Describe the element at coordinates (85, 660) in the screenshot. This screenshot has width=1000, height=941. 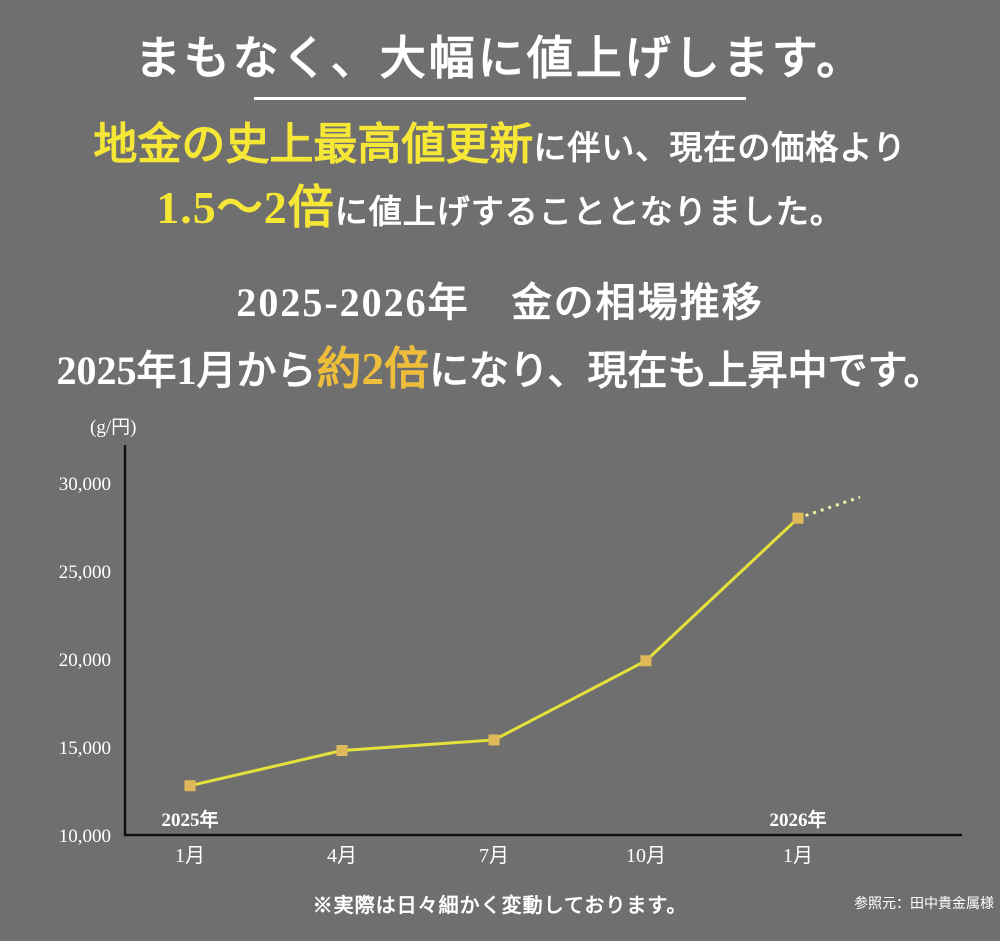
I see `y-tick-label: 20,000` at that location.